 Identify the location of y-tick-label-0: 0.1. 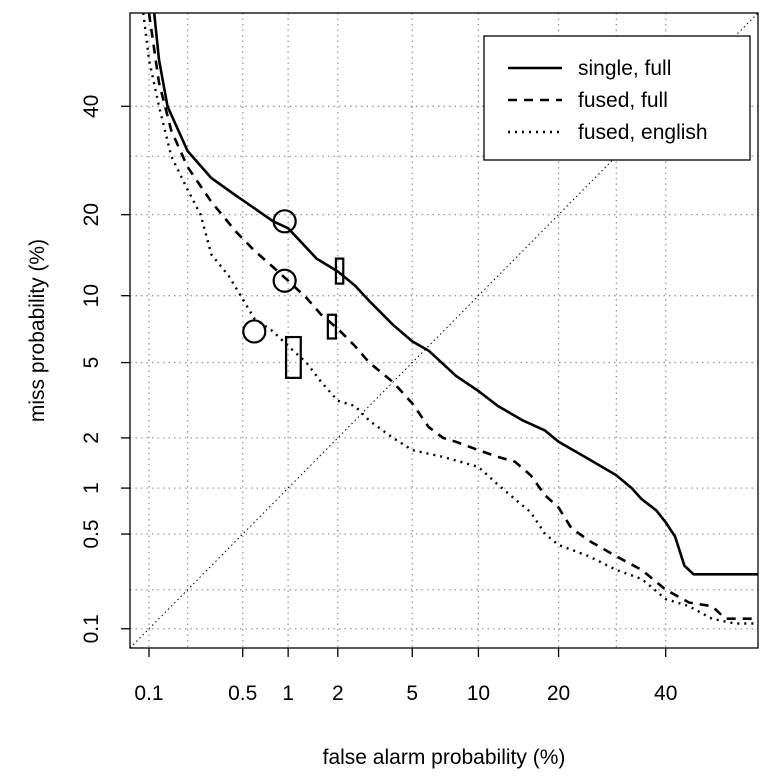
(91, 628).